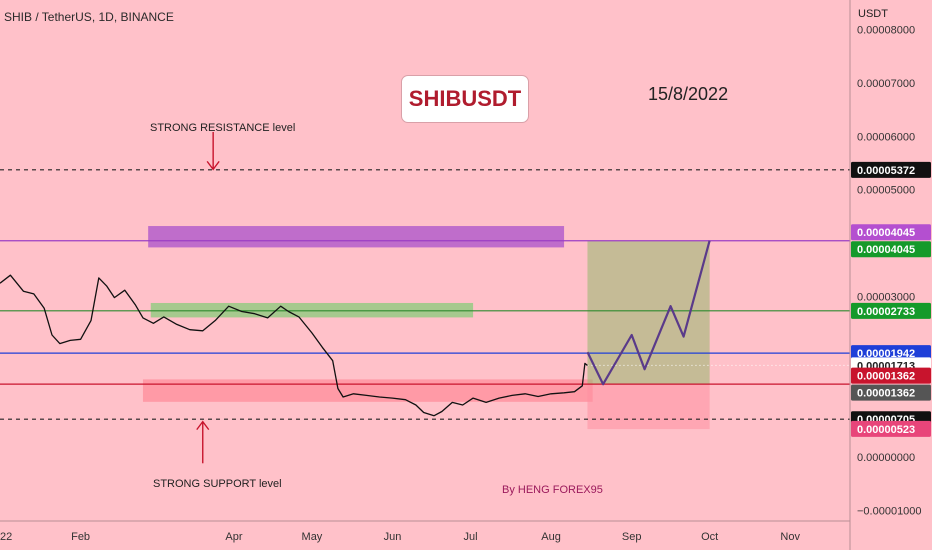 The image size is (932, 550). What do you see at coordinates (688, 94) in the screenshot?
I see `date-label: 15/8/2022` at bounding box center [688, 94].